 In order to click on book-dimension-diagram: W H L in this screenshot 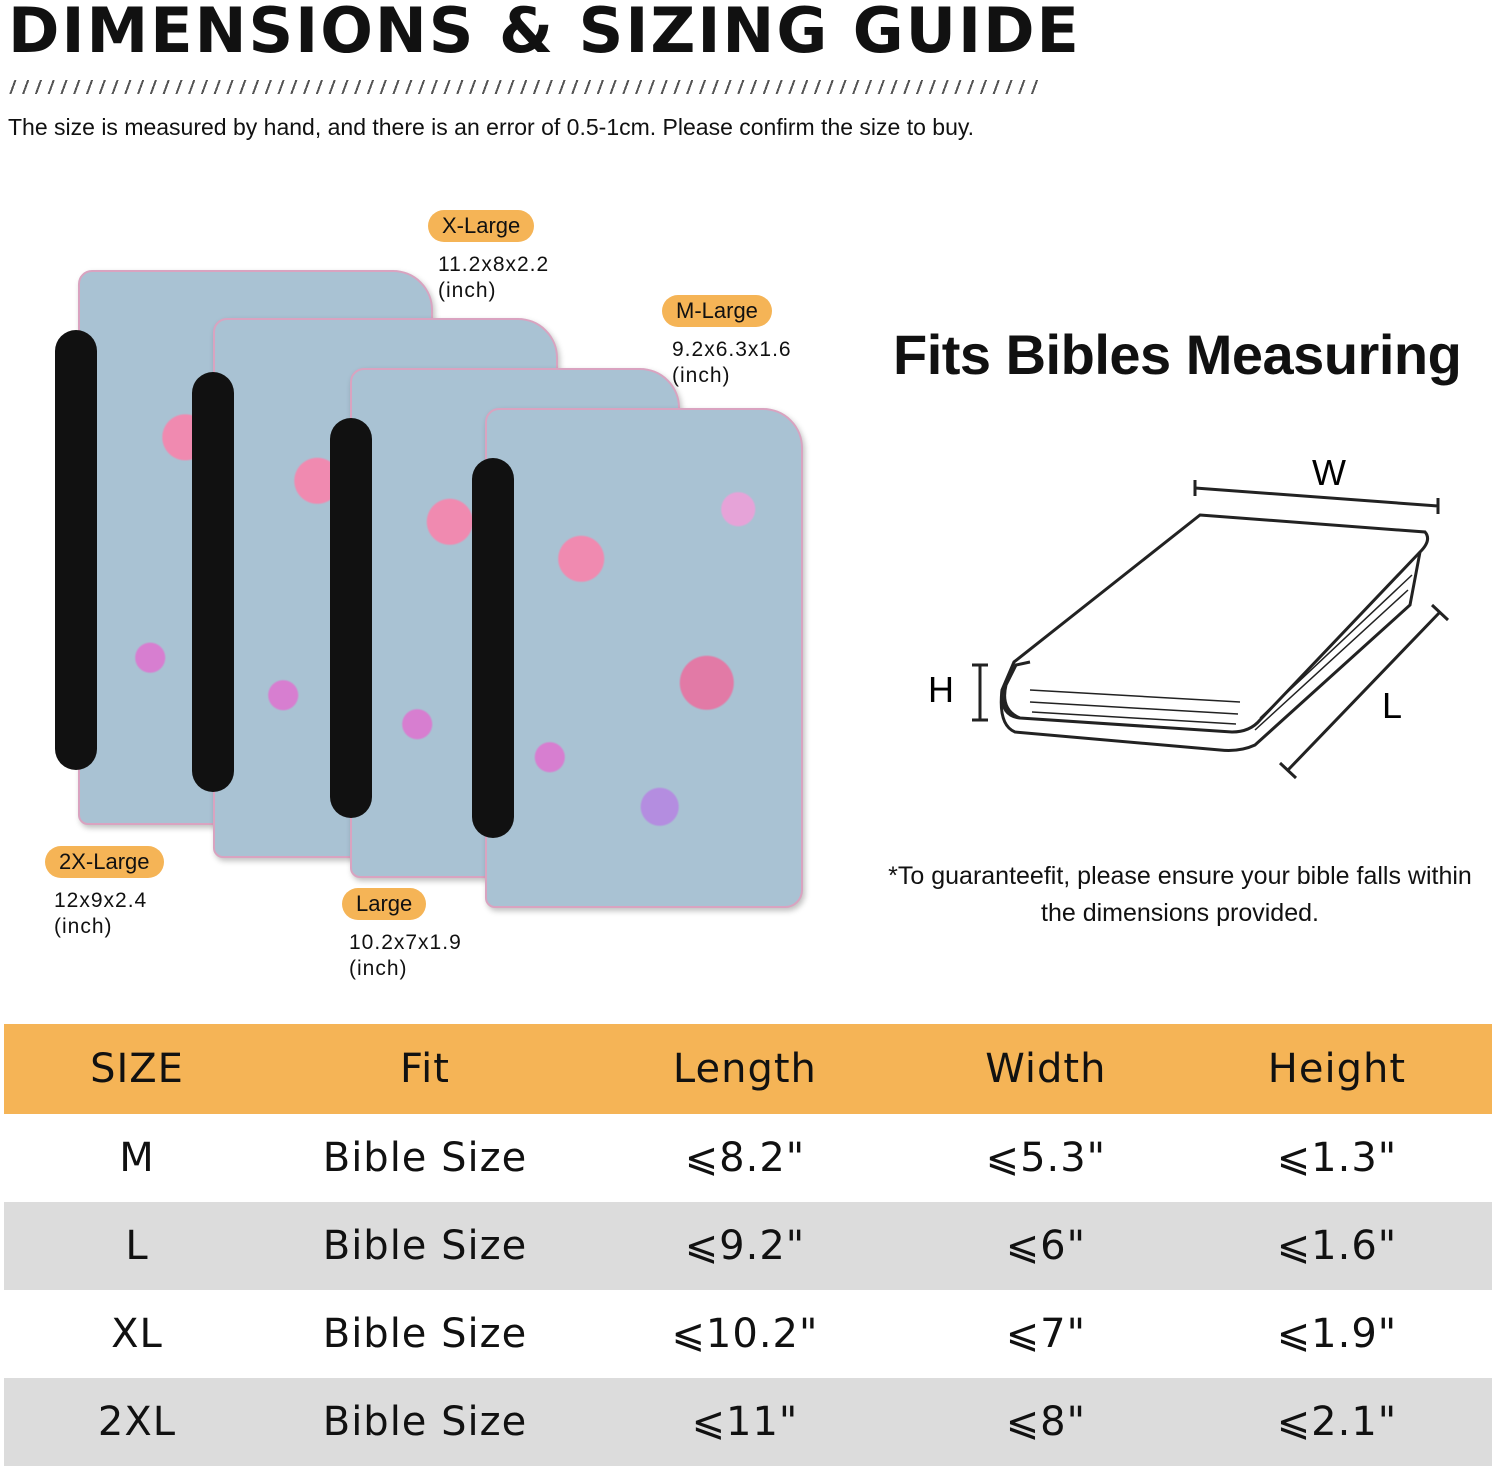, I will do `click(1189, 616)`.